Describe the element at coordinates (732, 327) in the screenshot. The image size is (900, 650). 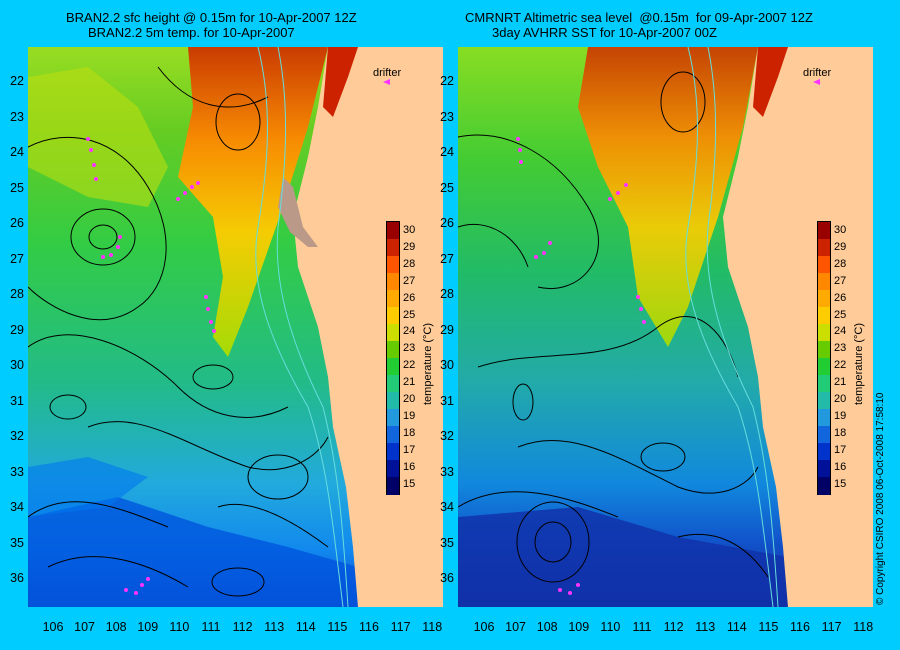
I see `isobath-lines` at that location.